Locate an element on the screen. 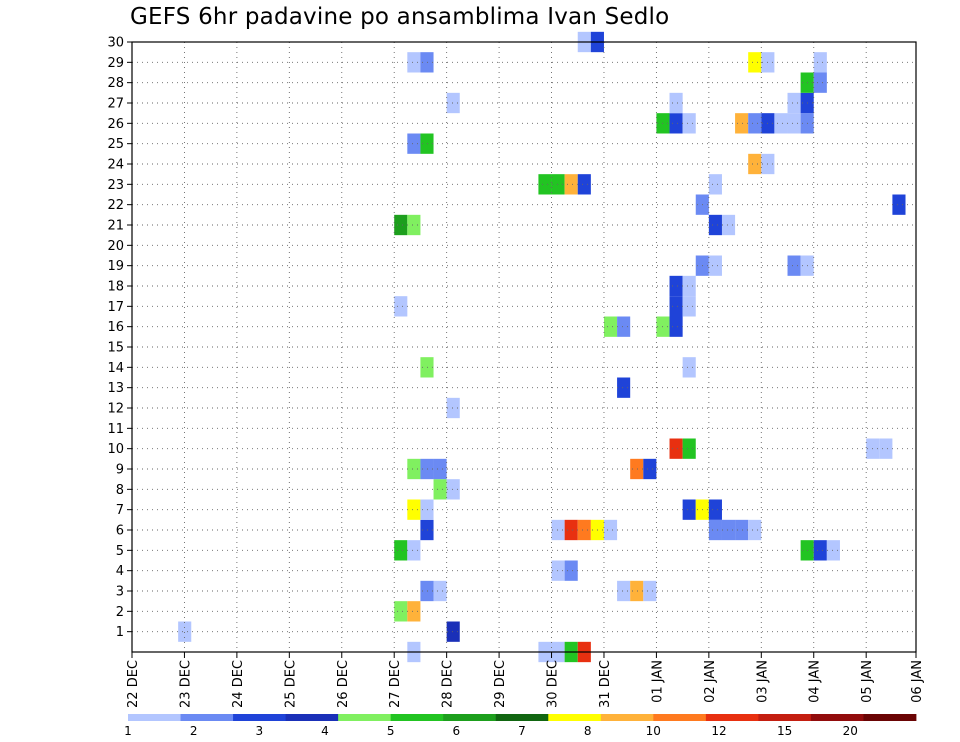 The width and height of the screenshot is (960, 742). y-tick-label: 9 is located at coordinates (120, 470).